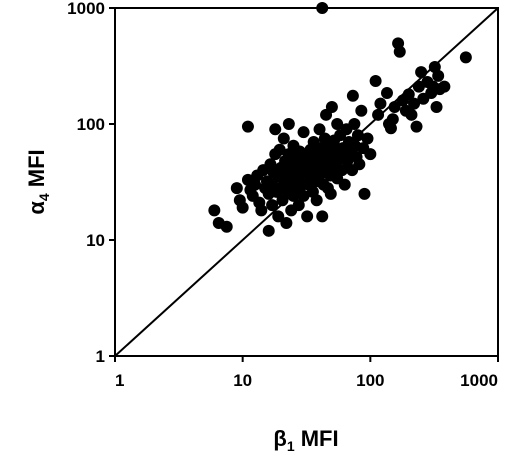 This screenshot has width=520, height=456. I want to click on y-axis-title: α4 MFI, so click(38, 181).